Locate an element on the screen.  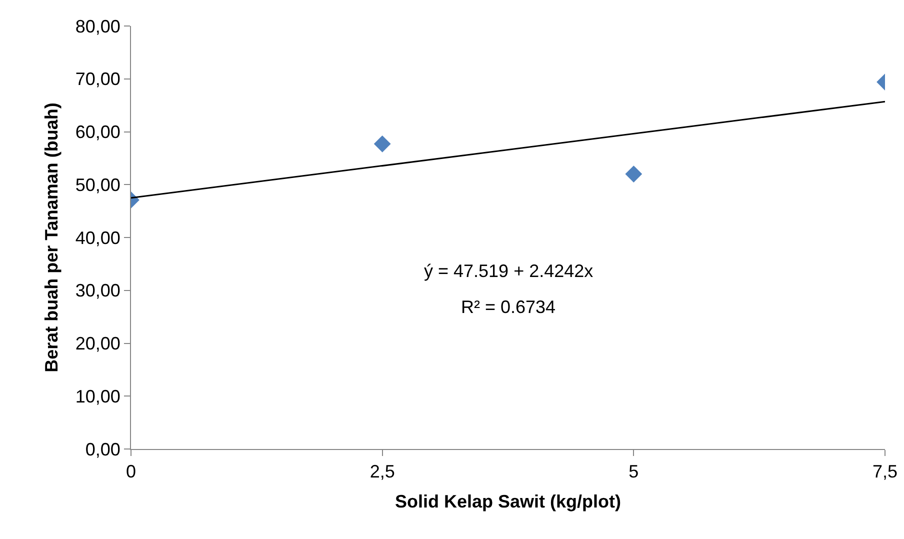
x-axis-title: Solid Kelap Sawit (kg/plot) is located at coordinates (508, 502).